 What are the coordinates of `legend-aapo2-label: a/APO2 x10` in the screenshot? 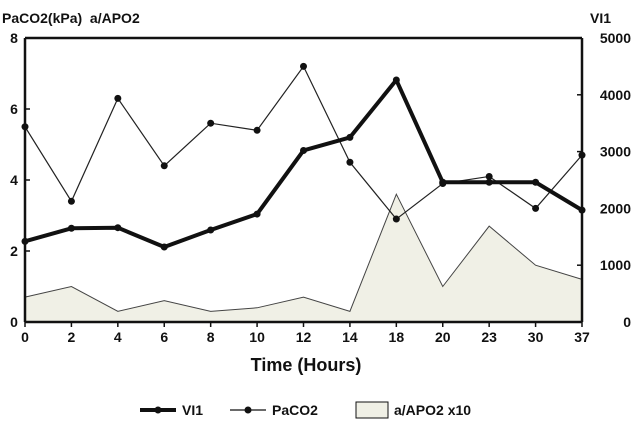 It's located at (432, 410).